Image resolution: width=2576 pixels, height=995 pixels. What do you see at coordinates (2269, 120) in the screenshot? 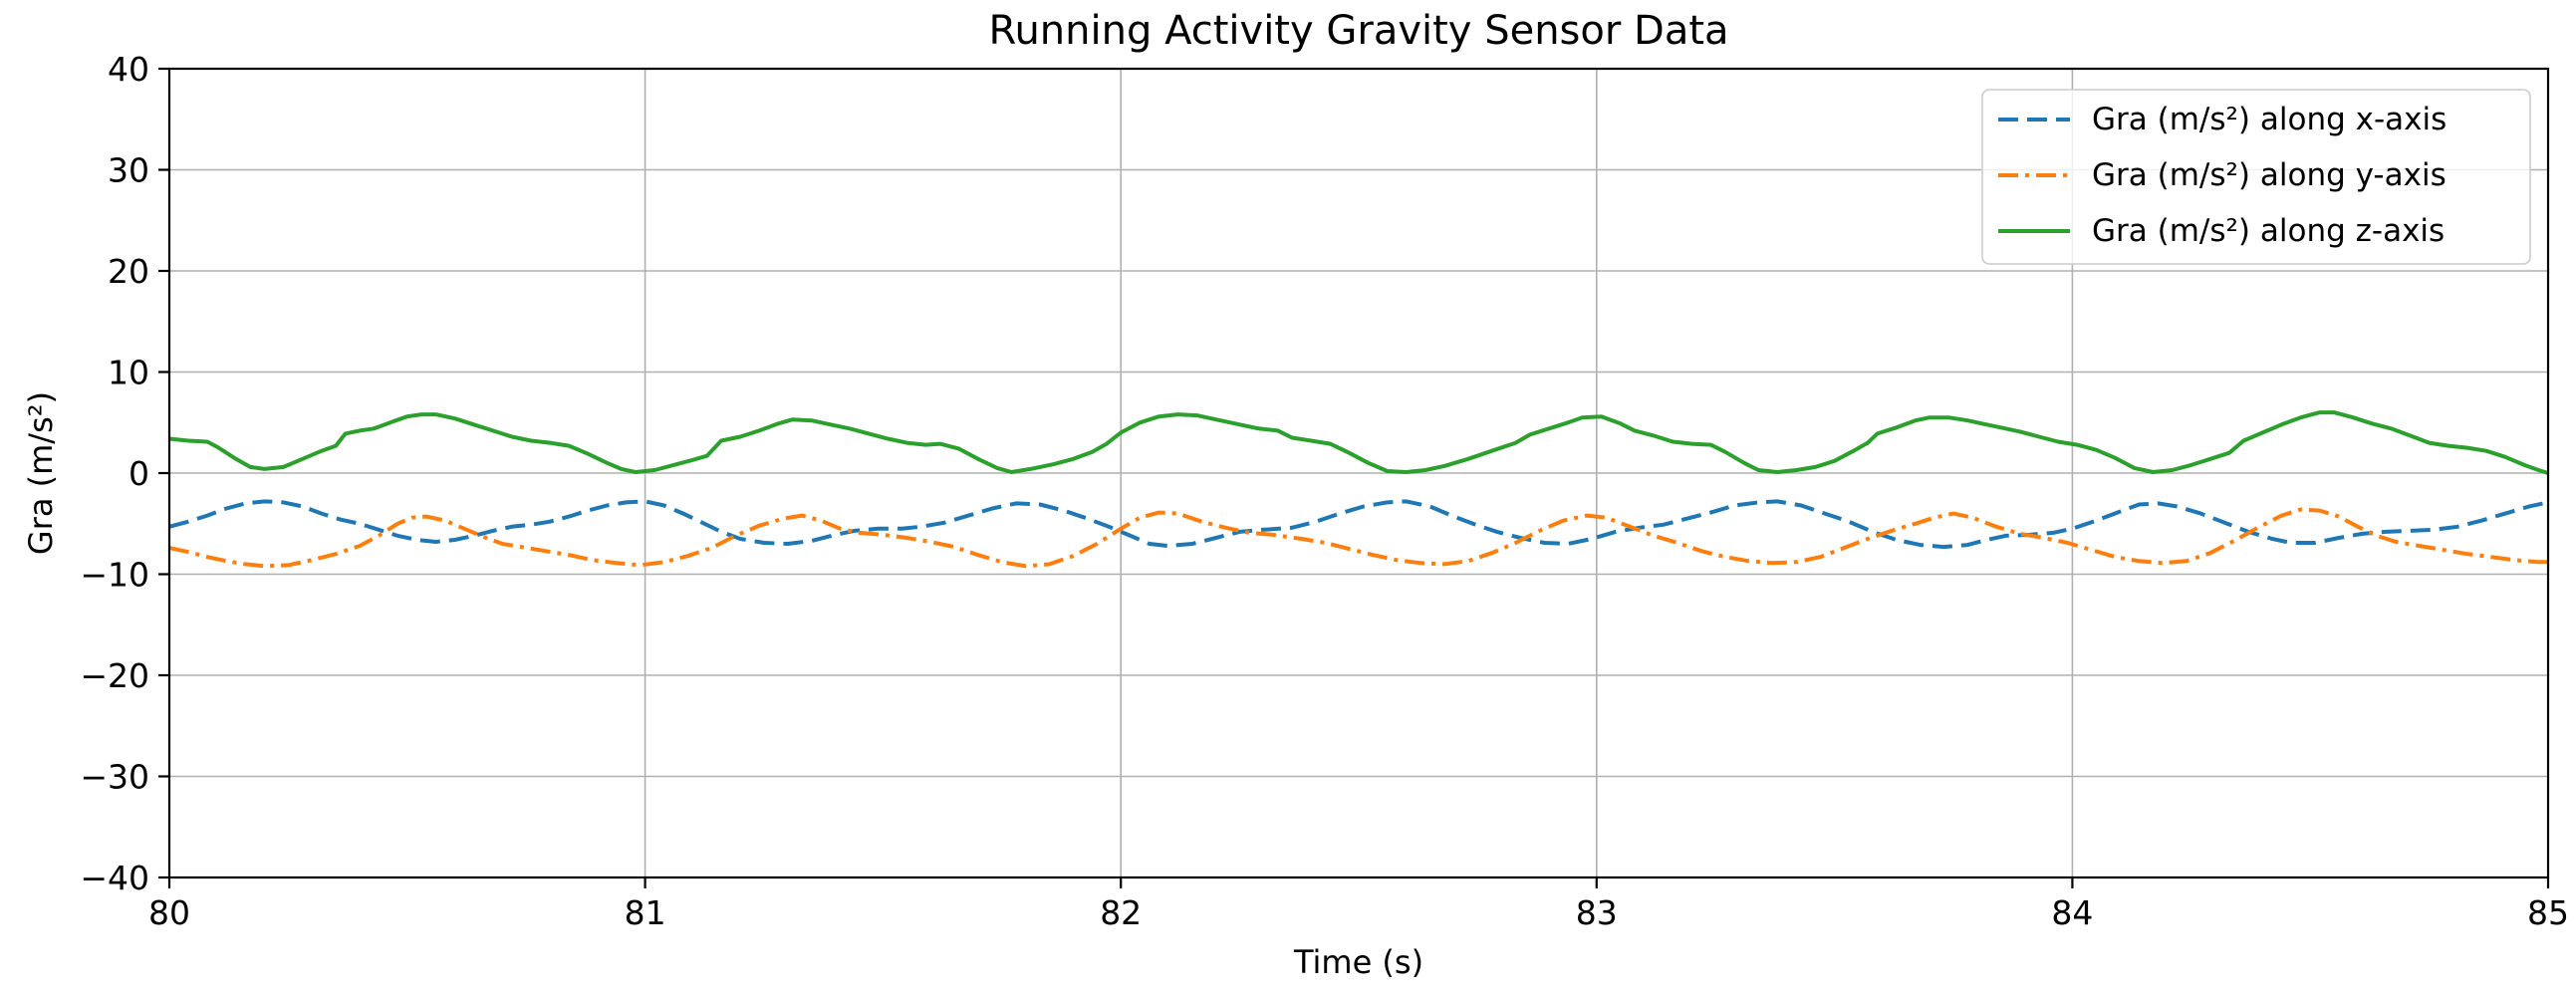
I see `legend-label: Gra (m/s²) along x-axis` at bounding box center [2269, 120].